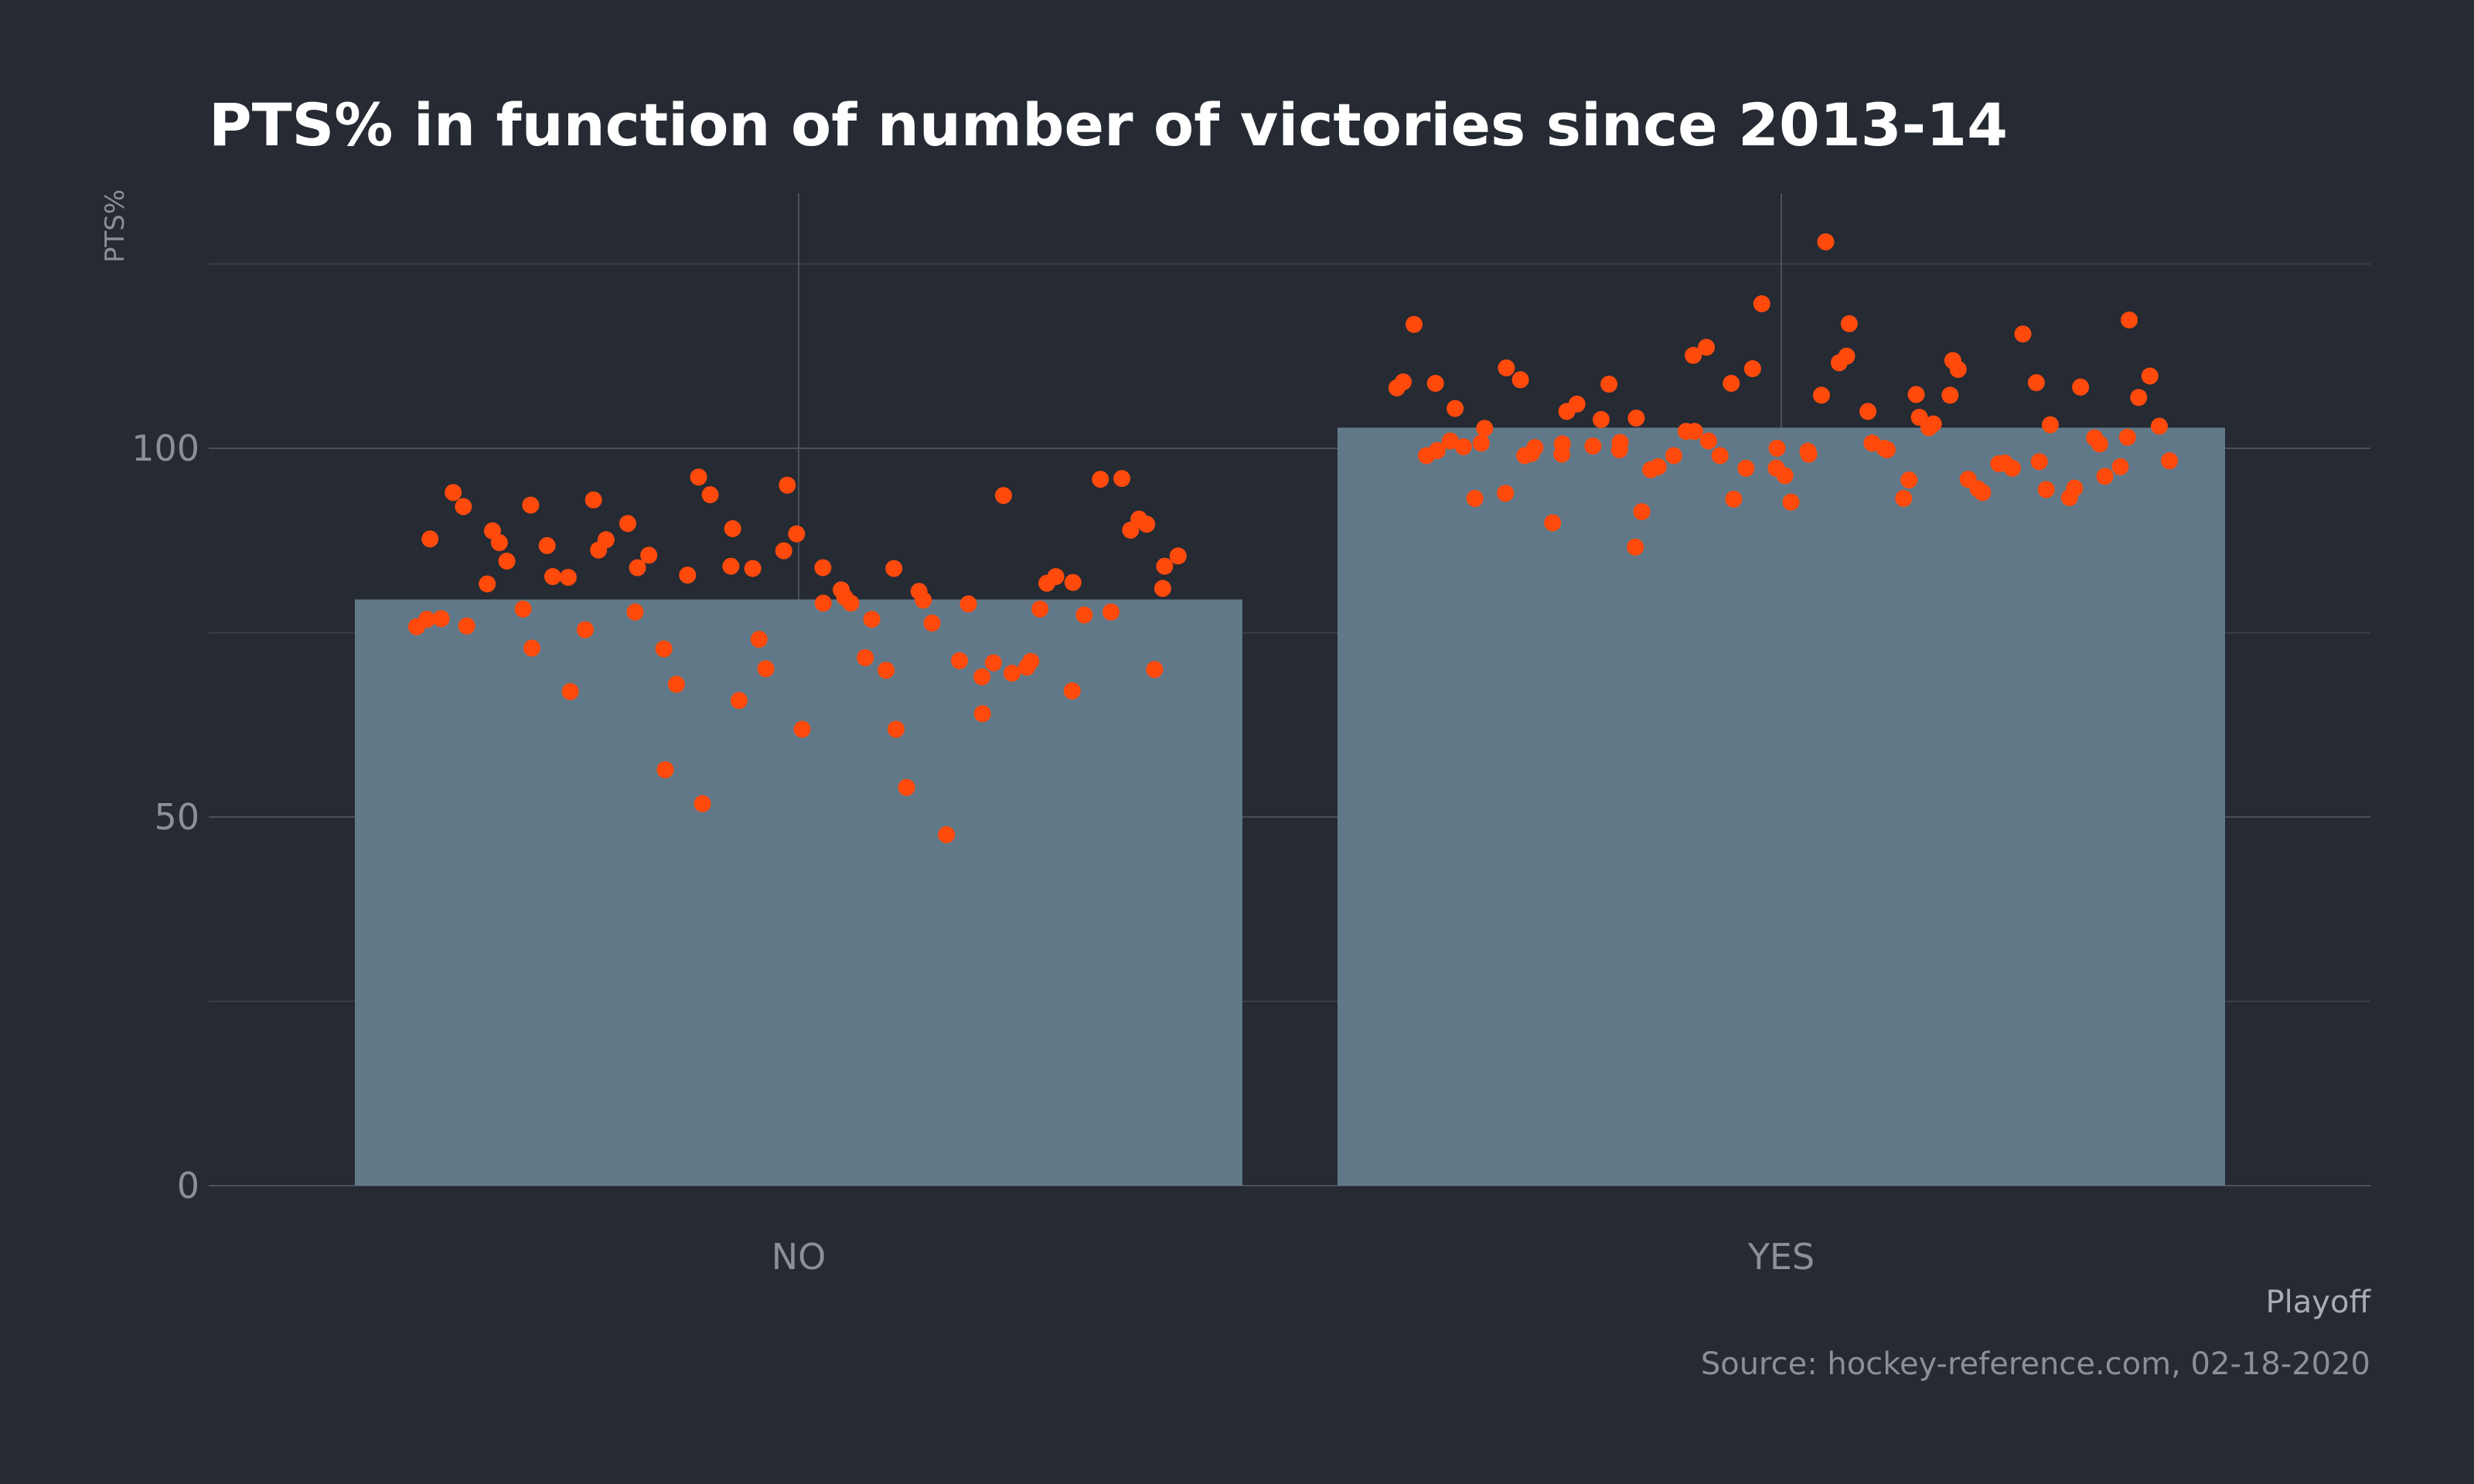 This screenshot has width=2474, height=1484. What do you see at coordinates (165, 817) in the screenshot?
I see `y-ticks: 0 50 100` at bounding box center [165, 817].